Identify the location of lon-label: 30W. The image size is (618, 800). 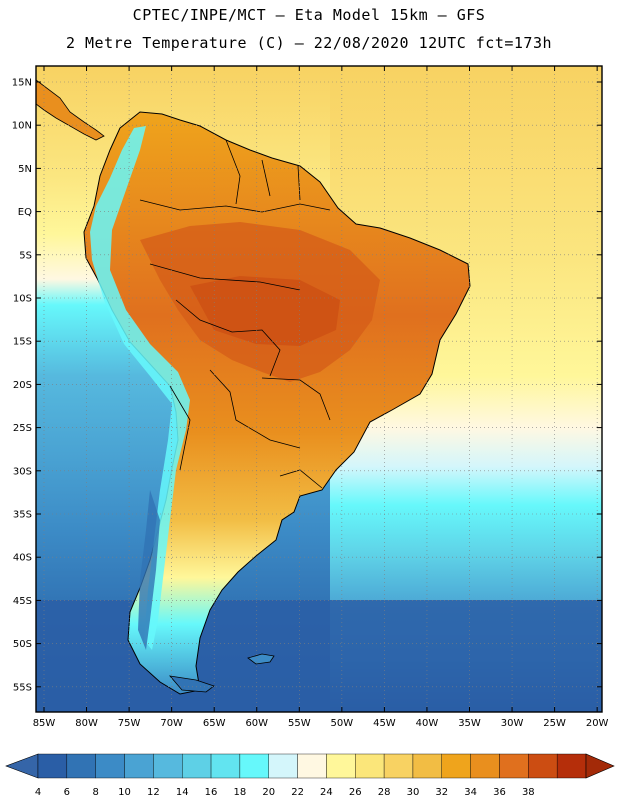
(512, 723).